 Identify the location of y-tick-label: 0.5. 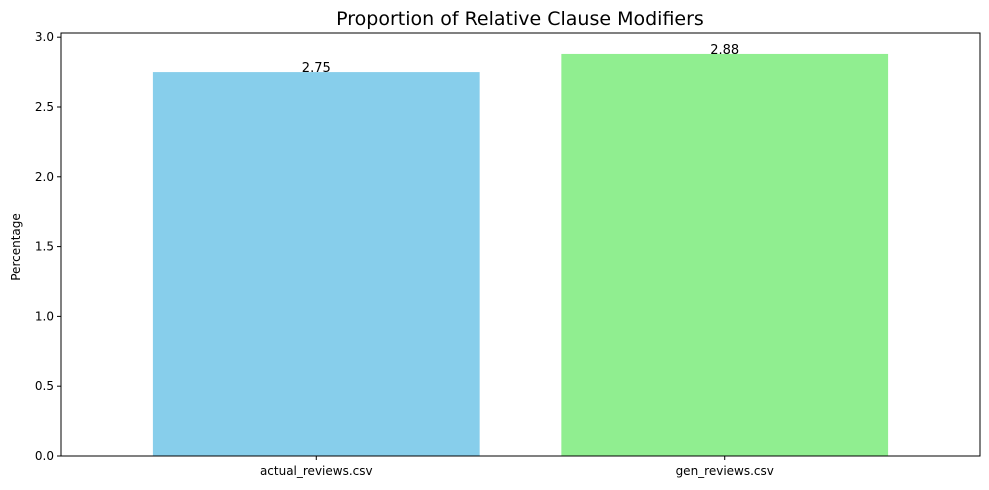
(44, 386).